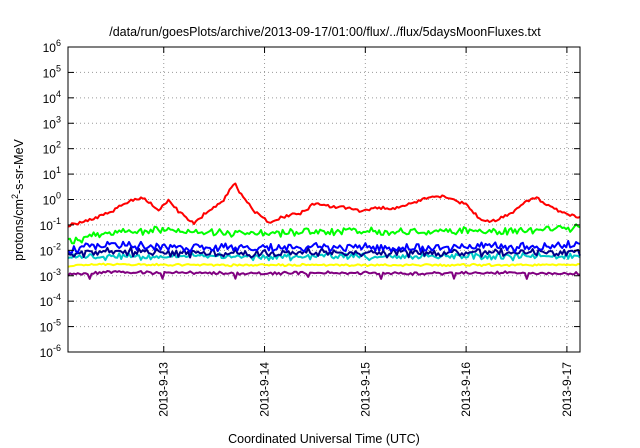 This screenshot has height=448, width=640. I want to click on x-tick-label: 2013-9-13, so click(164, 389).